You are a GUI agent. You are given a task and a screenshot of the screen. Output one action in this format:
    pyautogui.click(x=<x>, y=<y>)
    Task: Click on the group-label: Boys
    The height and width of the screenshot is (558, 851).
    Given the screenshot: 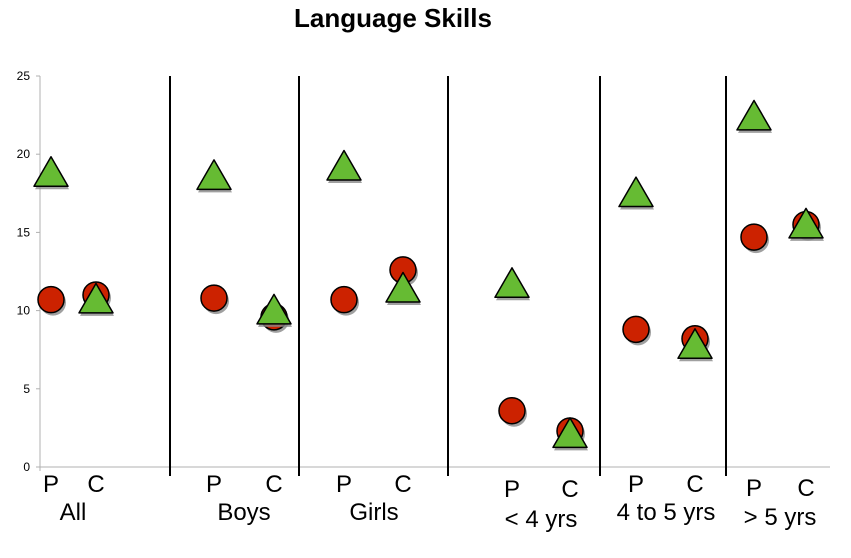 What is the action you would take?
    pyautogui.click(x=243, y=512)
    